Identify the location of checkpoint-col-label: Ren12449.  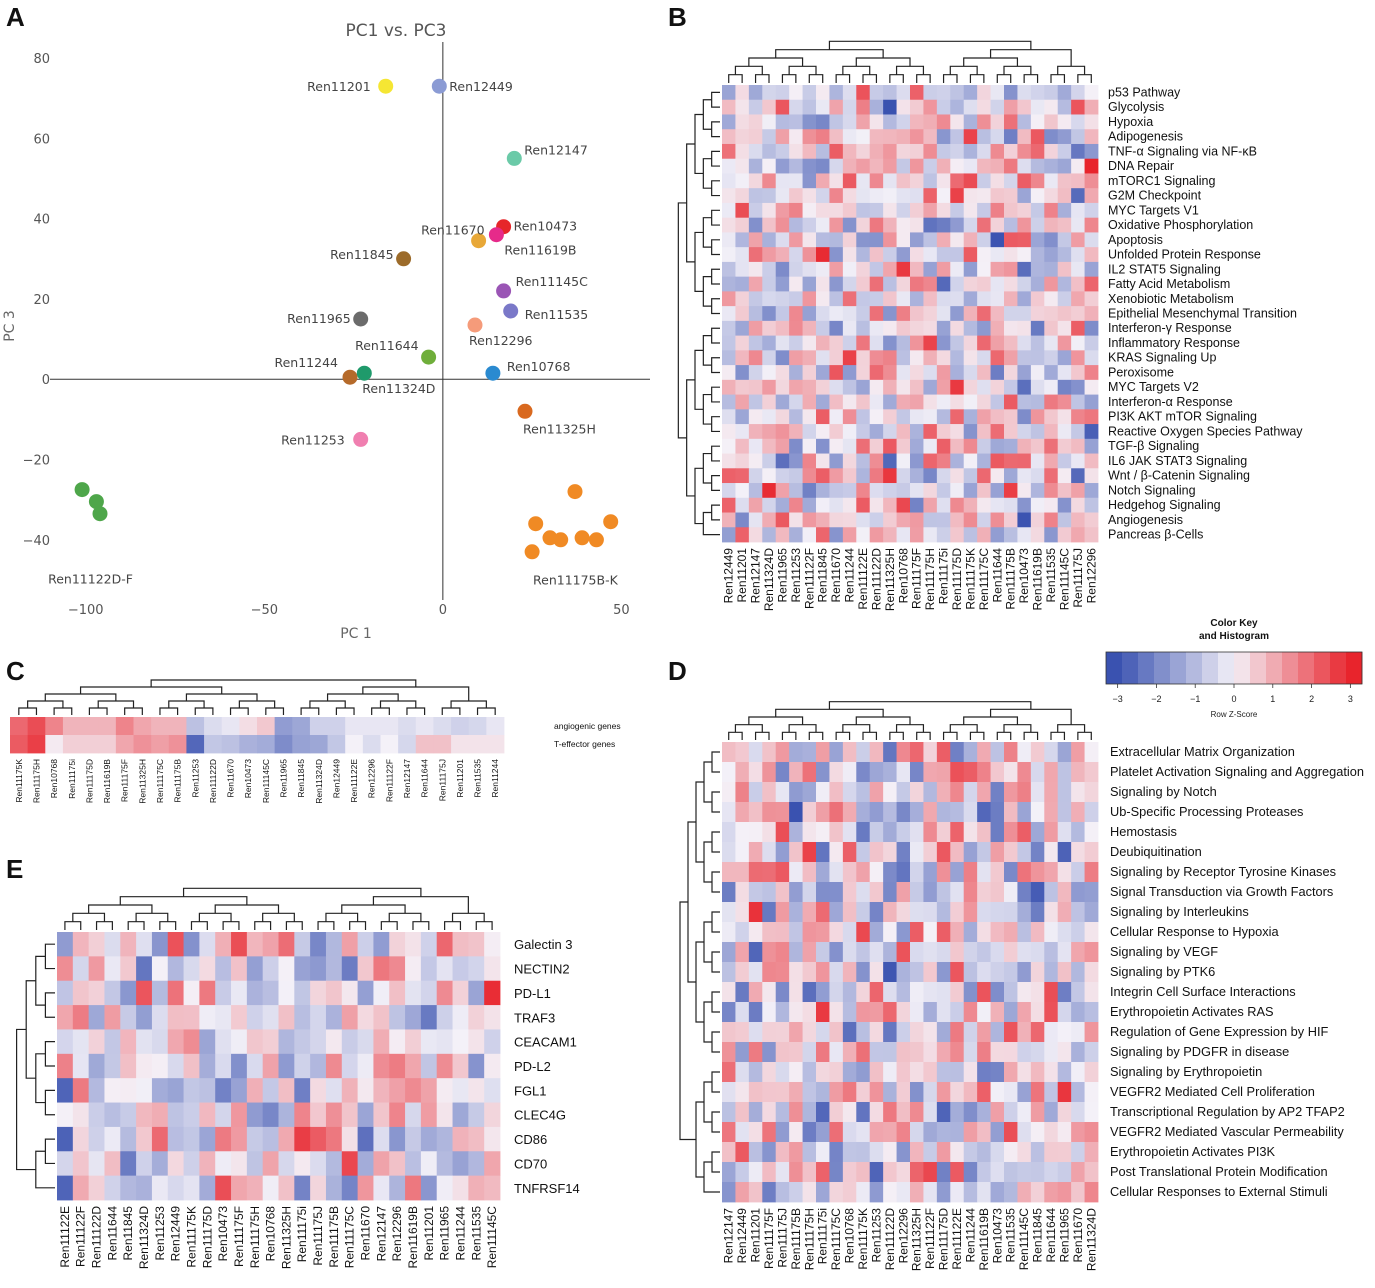
(176, 1234).